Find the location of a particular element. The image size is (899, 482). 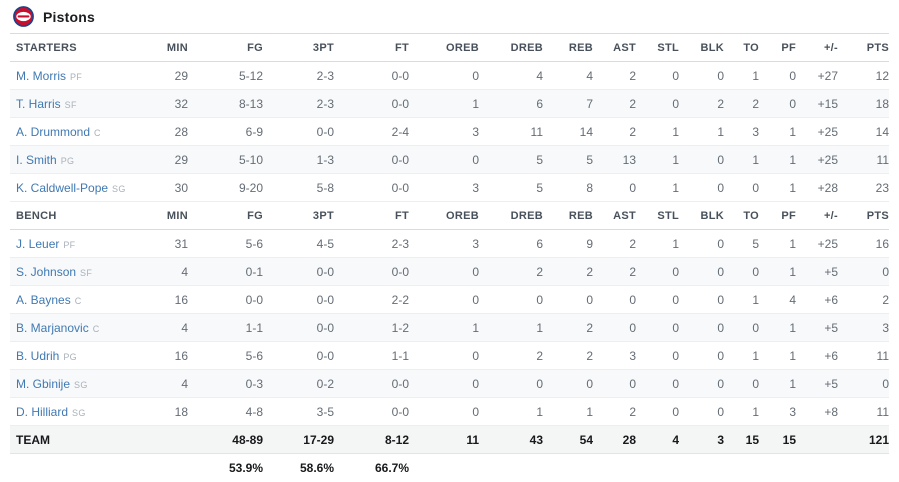

total-stat-cell: 121 is located at coordinates (878, 439).